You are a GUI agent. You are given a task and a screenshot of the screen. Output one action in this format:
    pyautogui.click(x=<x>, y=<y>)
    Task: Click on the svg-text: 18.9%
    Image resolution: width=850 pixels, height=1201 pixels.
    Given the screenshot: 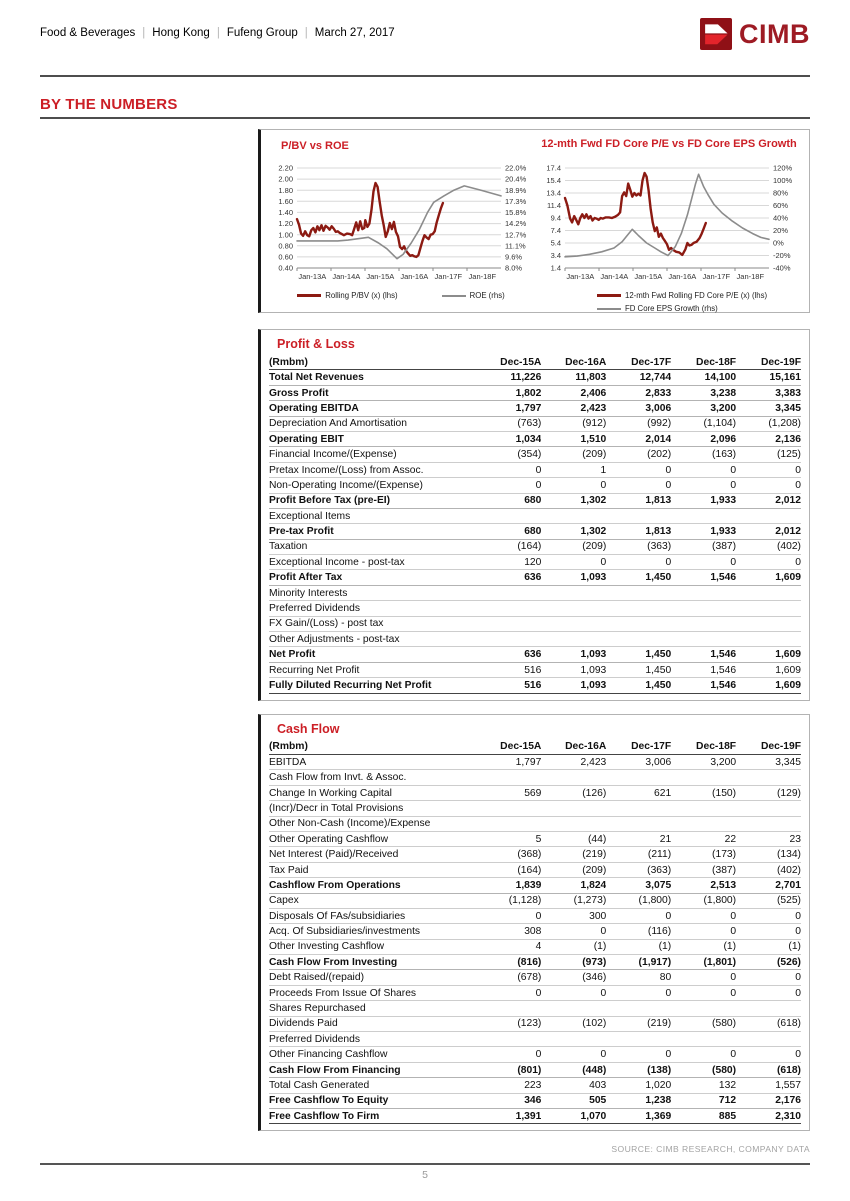 What is the action you would take?
    pyautogui.click(x=516, y=190)
    